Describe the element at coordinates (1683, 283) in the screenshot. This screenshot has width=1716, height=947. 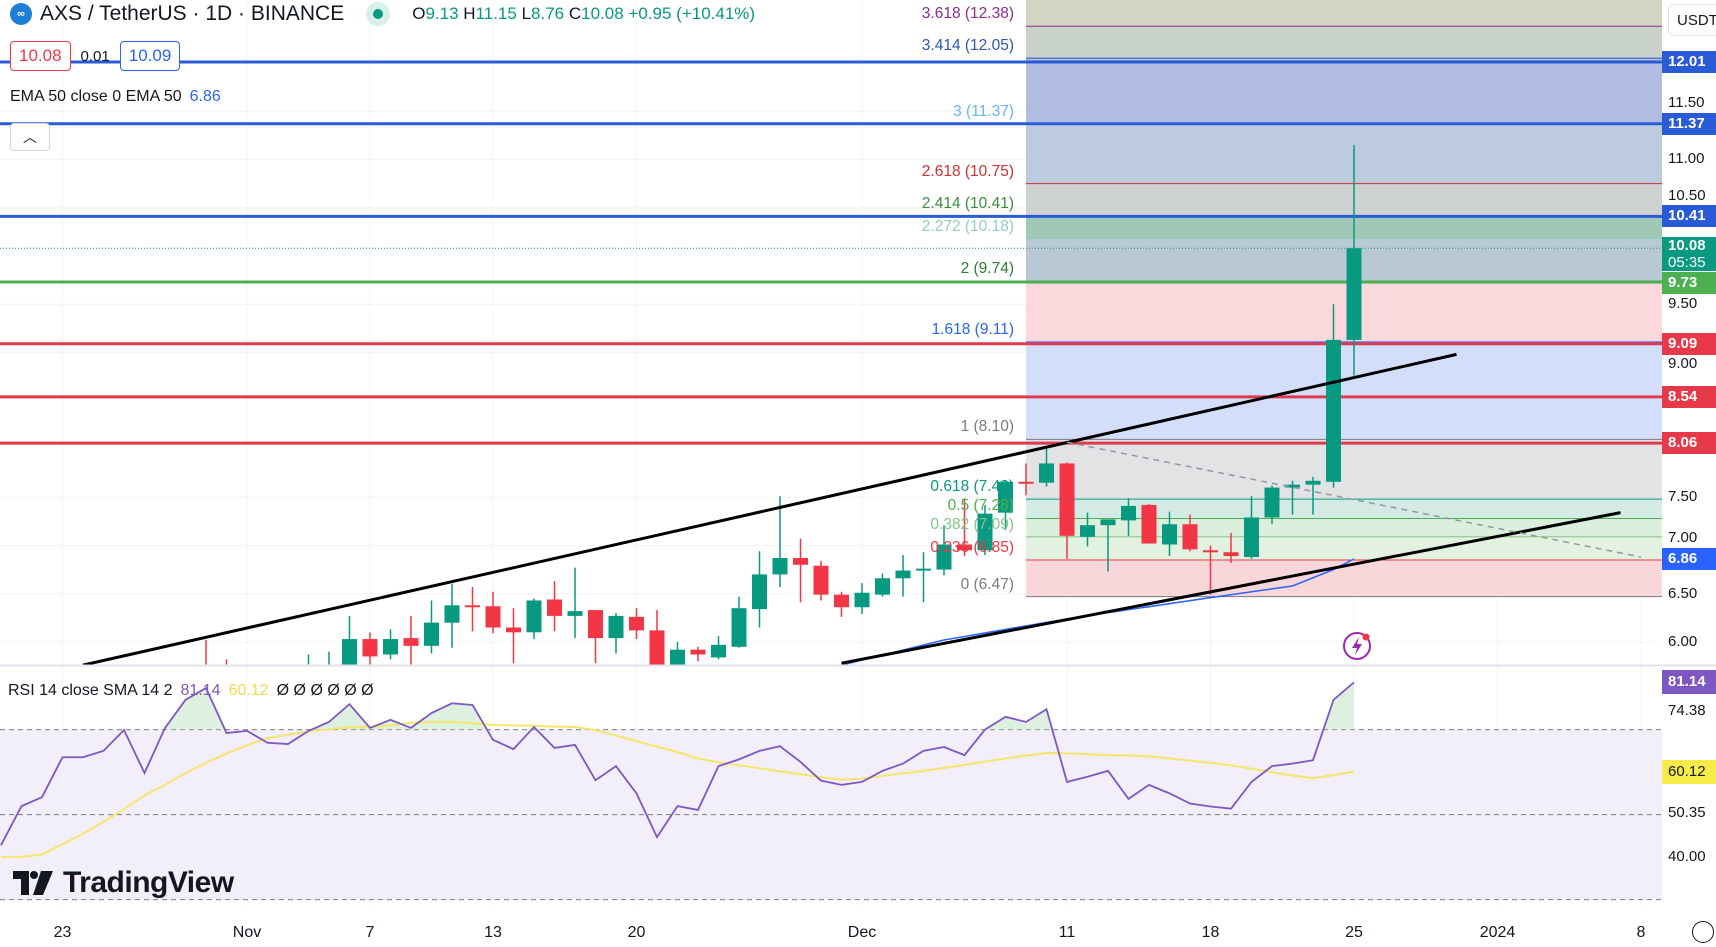
I see `price-tag-value: 9.73` at that location.